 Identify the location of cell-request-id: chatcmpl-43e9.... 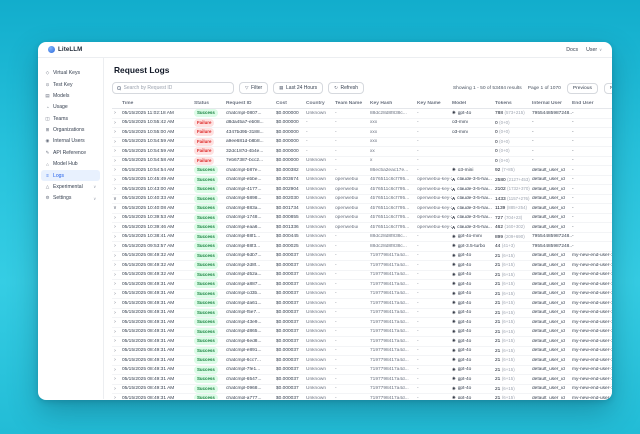
(244, 322).